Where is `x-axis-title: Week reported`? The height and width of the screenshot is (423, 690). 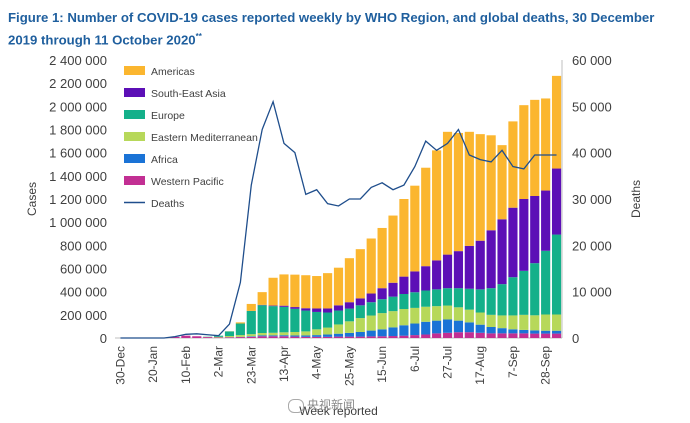 x-axis-title: Week reported is located at coordinates (338, 411).